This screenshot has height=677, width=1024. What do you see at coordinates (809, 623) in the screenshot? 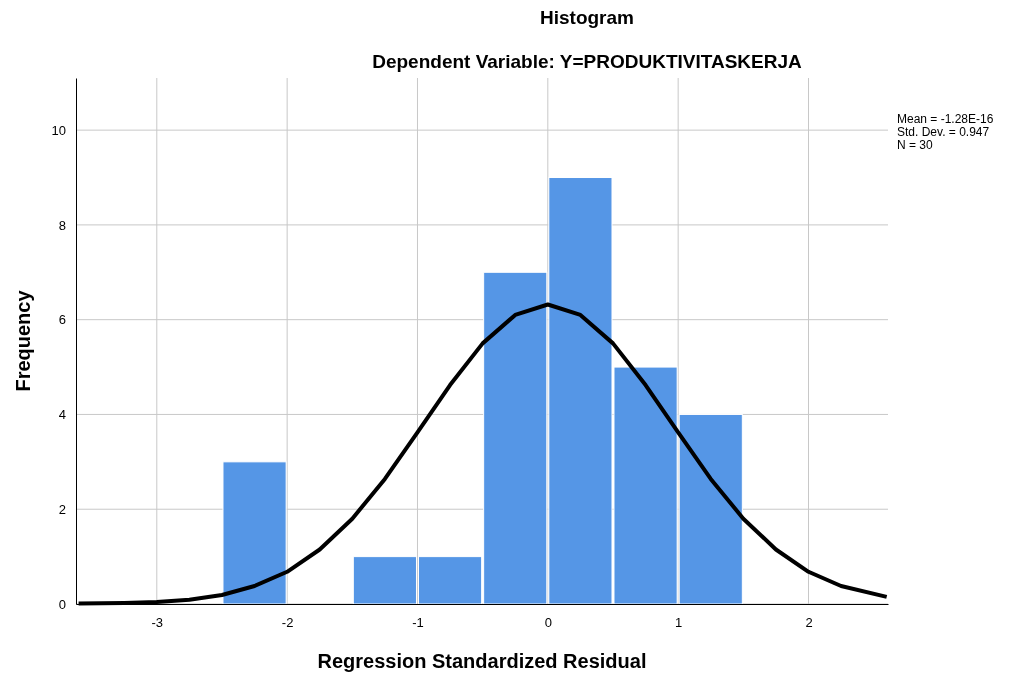
I see `x-tick-label: 2` at bounding box center [809, 623].